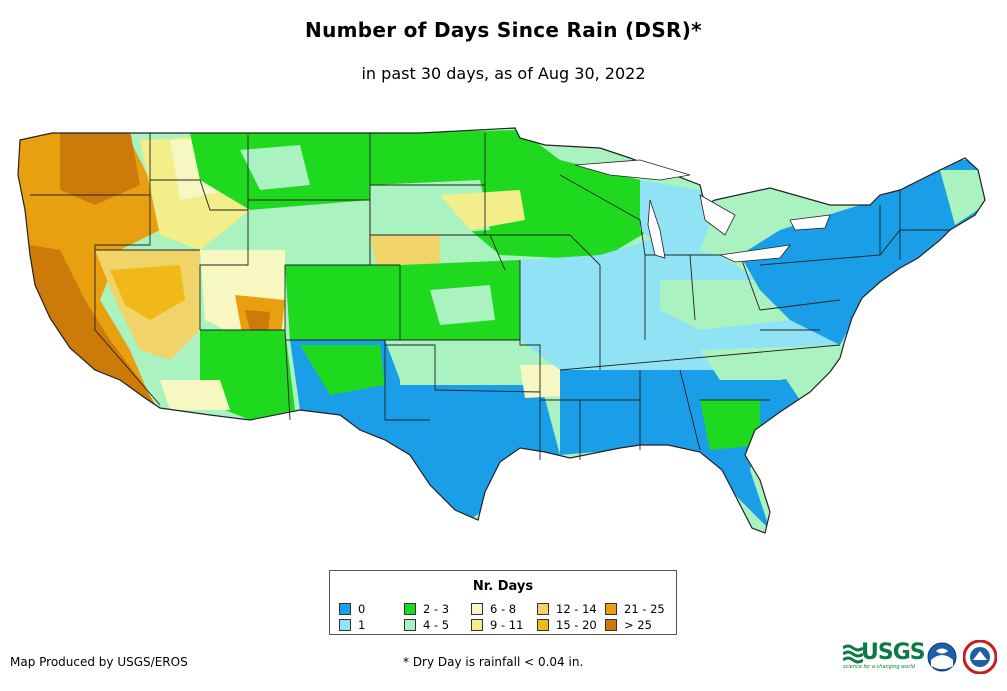 The height and width of the screenshot is (691, 1007). What do you see at coordinates (100, 167) in the screenshot?
I see `region-oregon-gt25` at bounding box center [100, 167].